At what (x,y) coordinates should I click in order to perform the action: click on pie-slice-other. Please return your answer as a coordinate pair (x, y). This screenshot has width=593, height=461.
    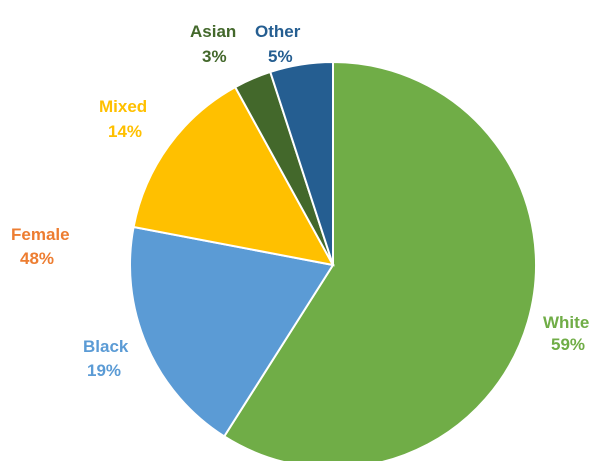
    Looking at the image, I should click on (301, 163).